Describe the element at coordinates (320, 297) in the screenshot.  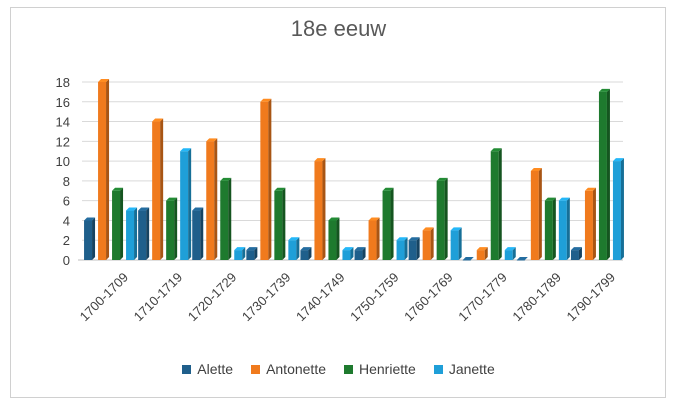
I see `x-tick-label: 1740-1749` at that location.